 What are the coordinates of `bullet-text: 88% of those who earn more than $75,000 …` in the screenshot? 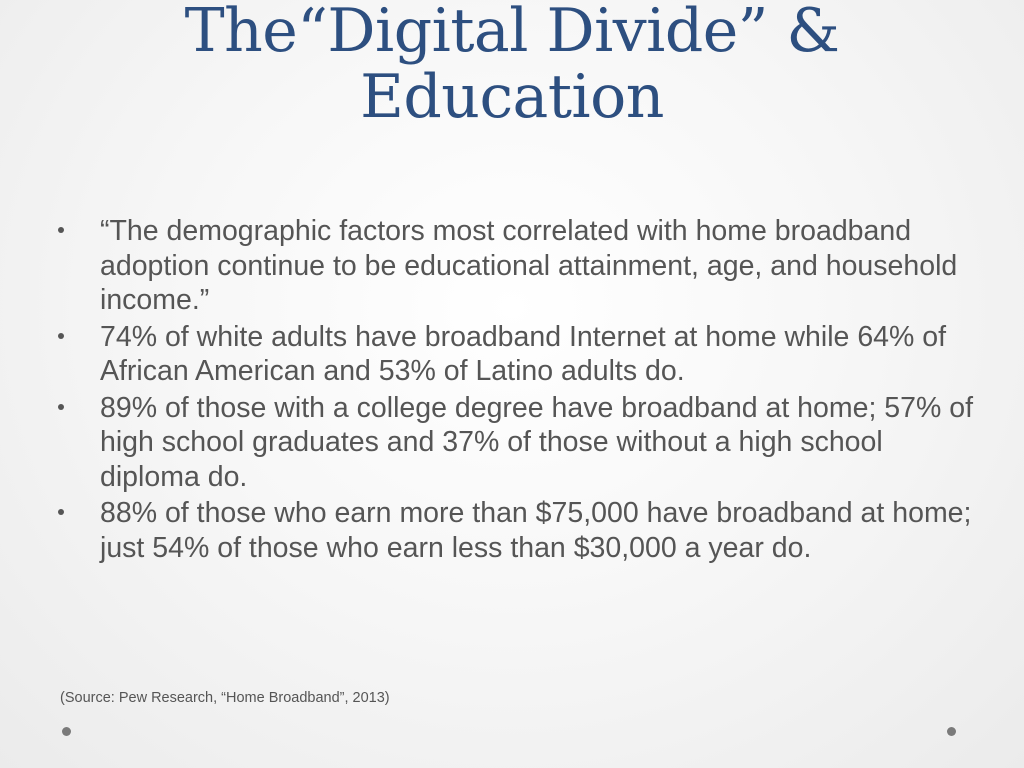 It's located at (536, 530).